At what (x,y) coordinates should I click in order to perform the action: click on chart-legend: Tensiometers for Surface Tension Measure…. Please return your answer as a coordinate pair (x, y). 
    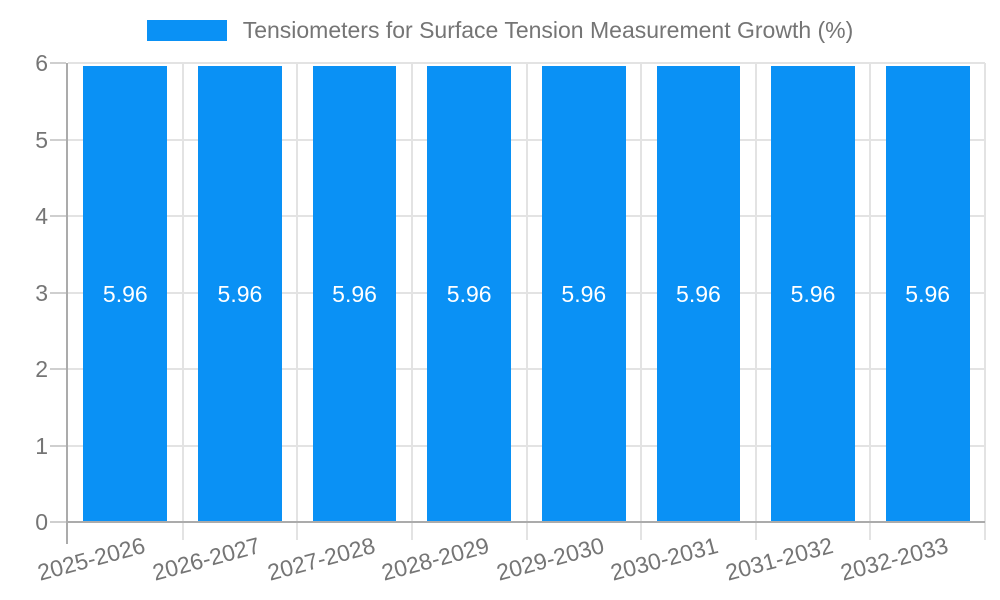
    Looking at the image, I should click on (500, 30).